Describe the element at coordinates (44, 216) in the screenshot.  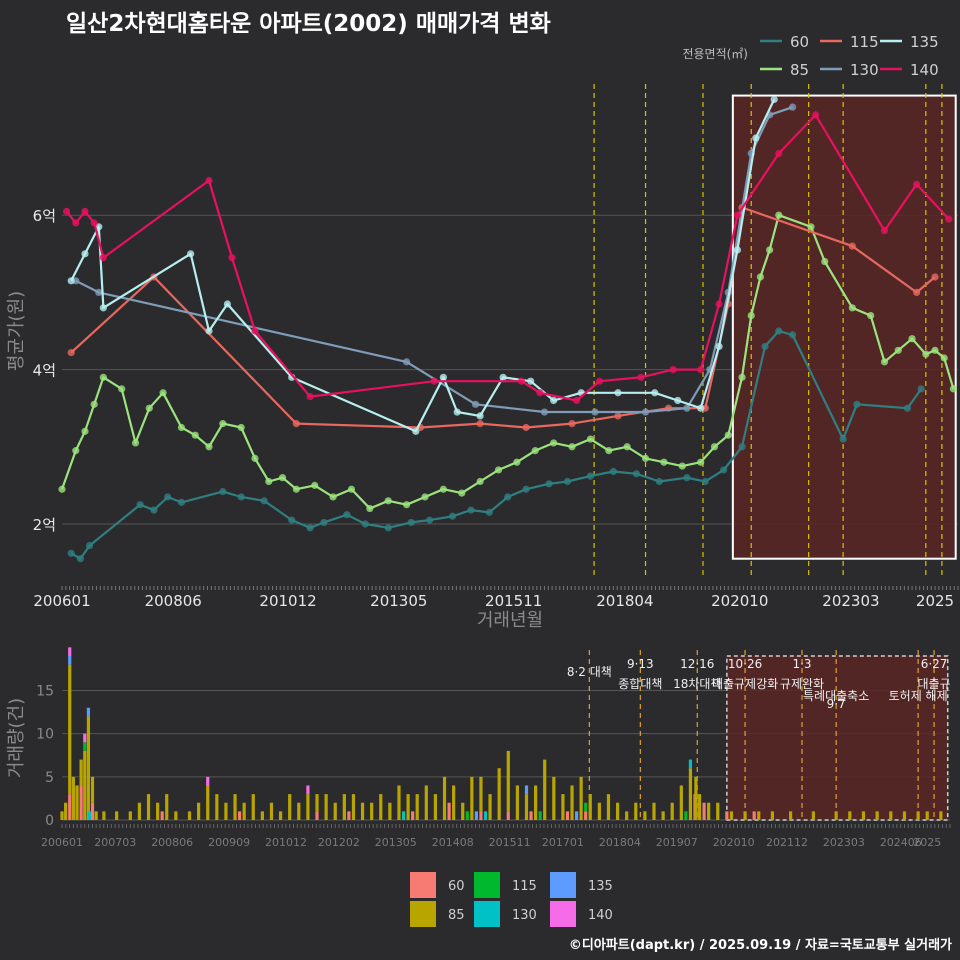
I see `price-y-tick-label: 6억` at that location.